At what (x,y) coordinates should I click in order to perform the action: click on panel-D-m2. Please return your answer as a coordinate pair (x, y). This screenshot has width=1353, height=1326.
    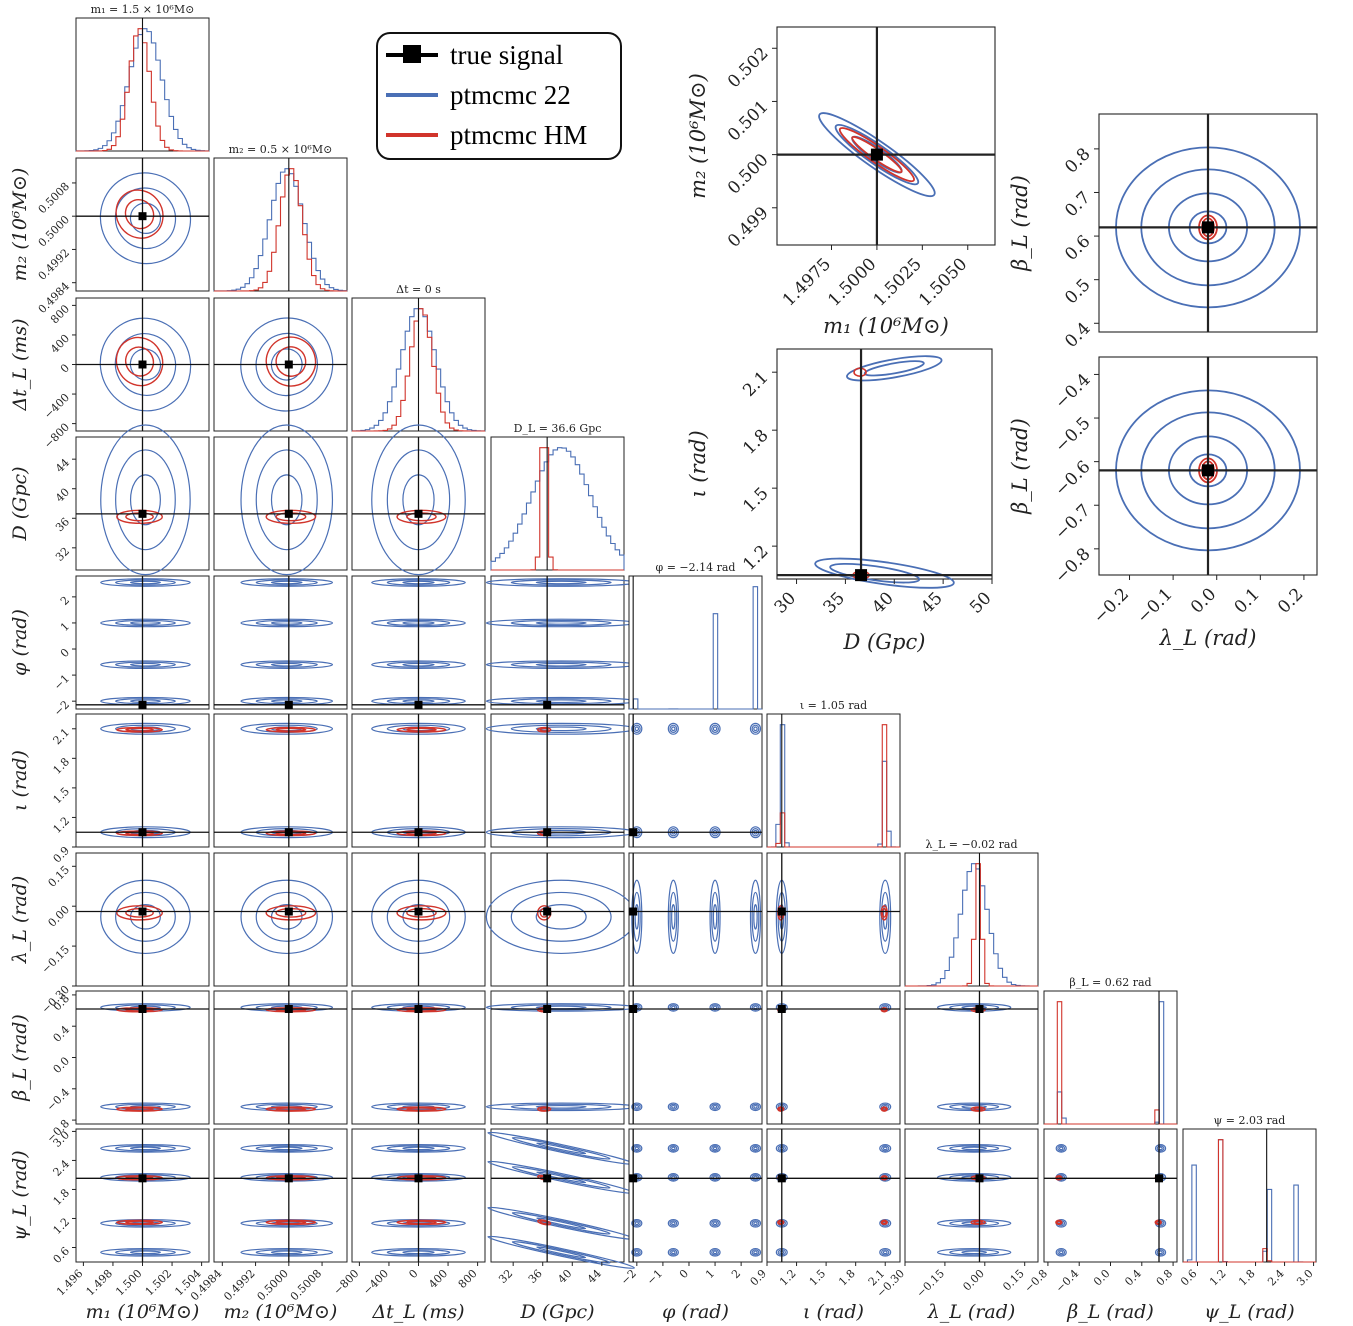
    Looking at the image, I should click on (280, 503).